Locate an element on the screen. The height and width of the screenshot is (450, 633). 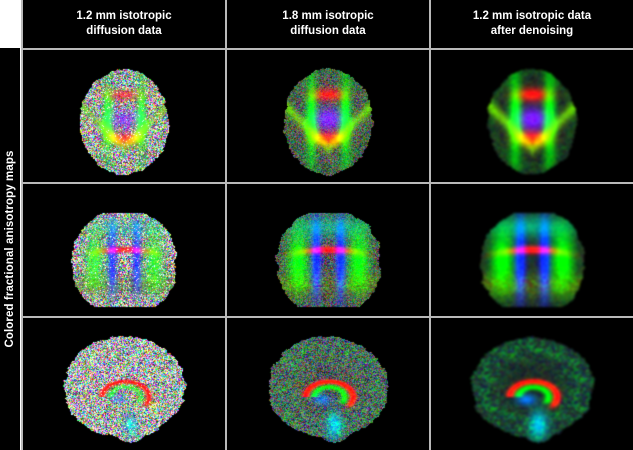
column-header-1-line2: diffusion data is located at coordinates (124, 31).